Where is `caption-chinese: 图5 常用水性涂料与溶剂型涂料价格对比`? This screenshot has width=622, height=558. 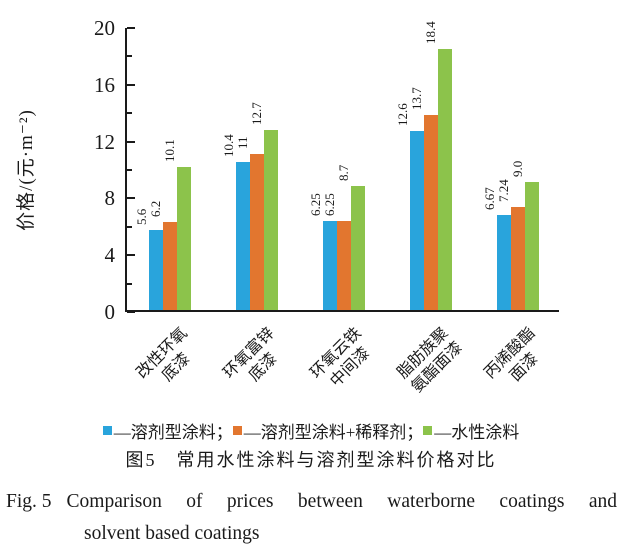 caption-chinese: 图5 常用水性涂料与溶剂型涂料价格对比 is located at coordinates (311, 460).